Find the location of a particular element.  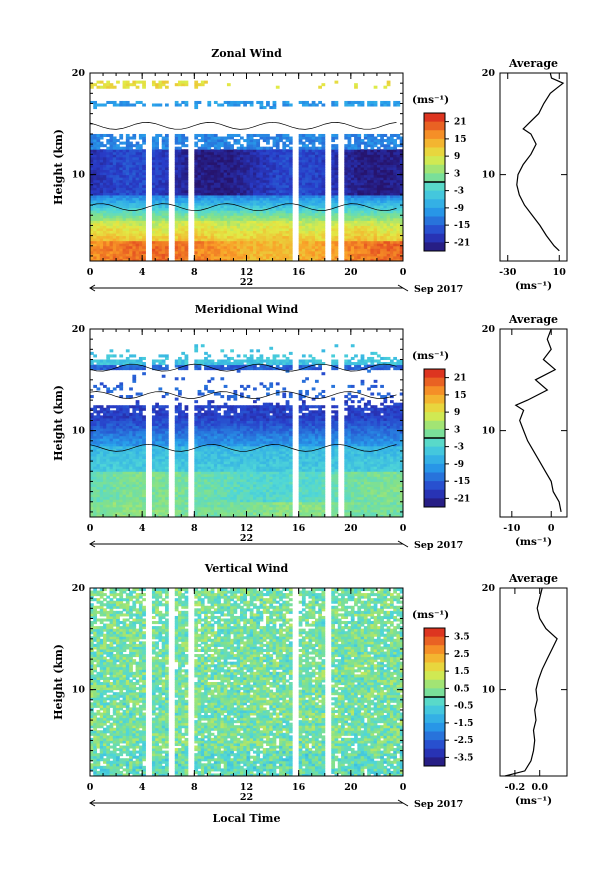

colorbar-tick-label: 15 is located at coordinates (460, 140).